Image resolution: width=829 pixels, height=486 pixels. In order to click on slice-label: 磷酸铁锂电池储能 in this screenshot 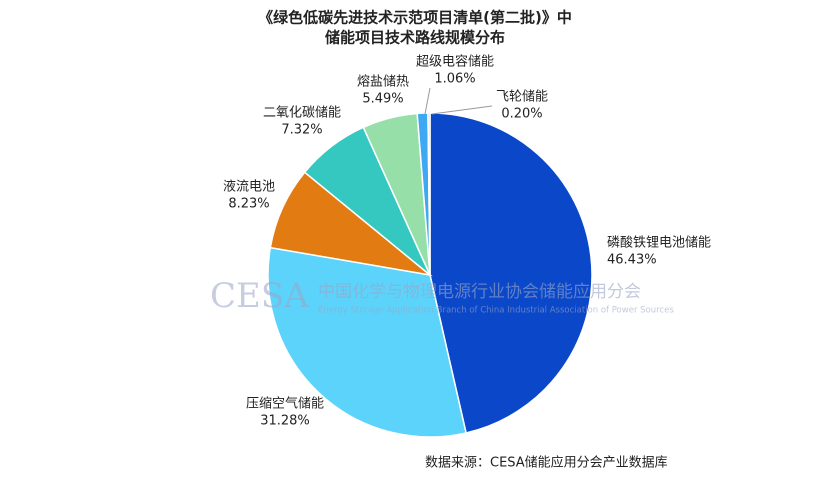, I will do `click(659, 243)`.